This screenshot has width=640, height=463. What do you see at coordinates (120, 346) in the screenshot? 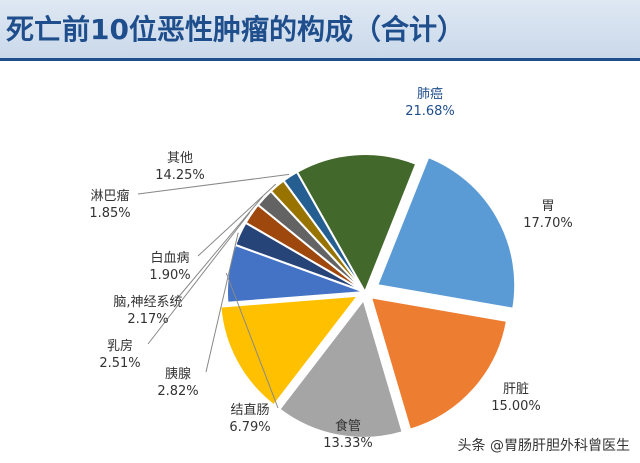
I see `slice-label: 乳房` at bounding box center [120, 346].